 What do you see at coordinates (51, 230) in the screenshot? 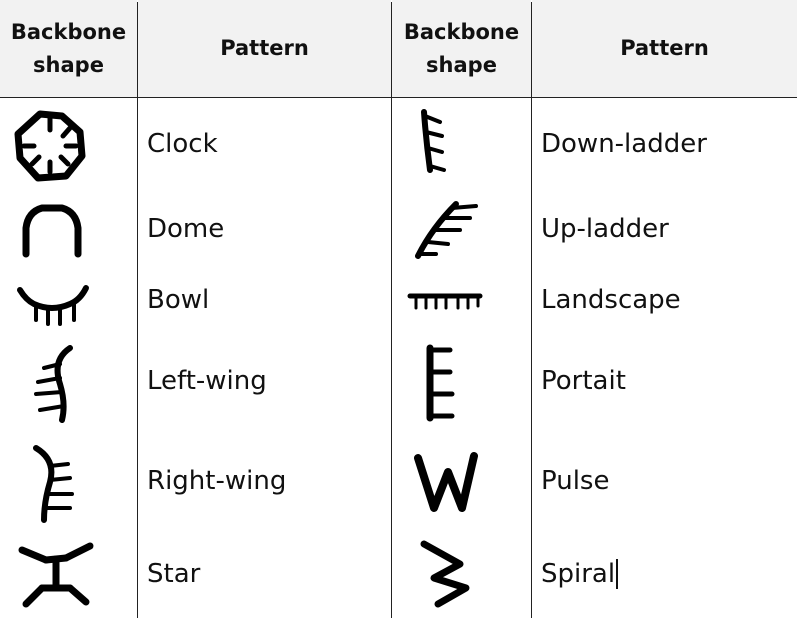
I see `dome-shape-icon` at bounding box center [51, 230].